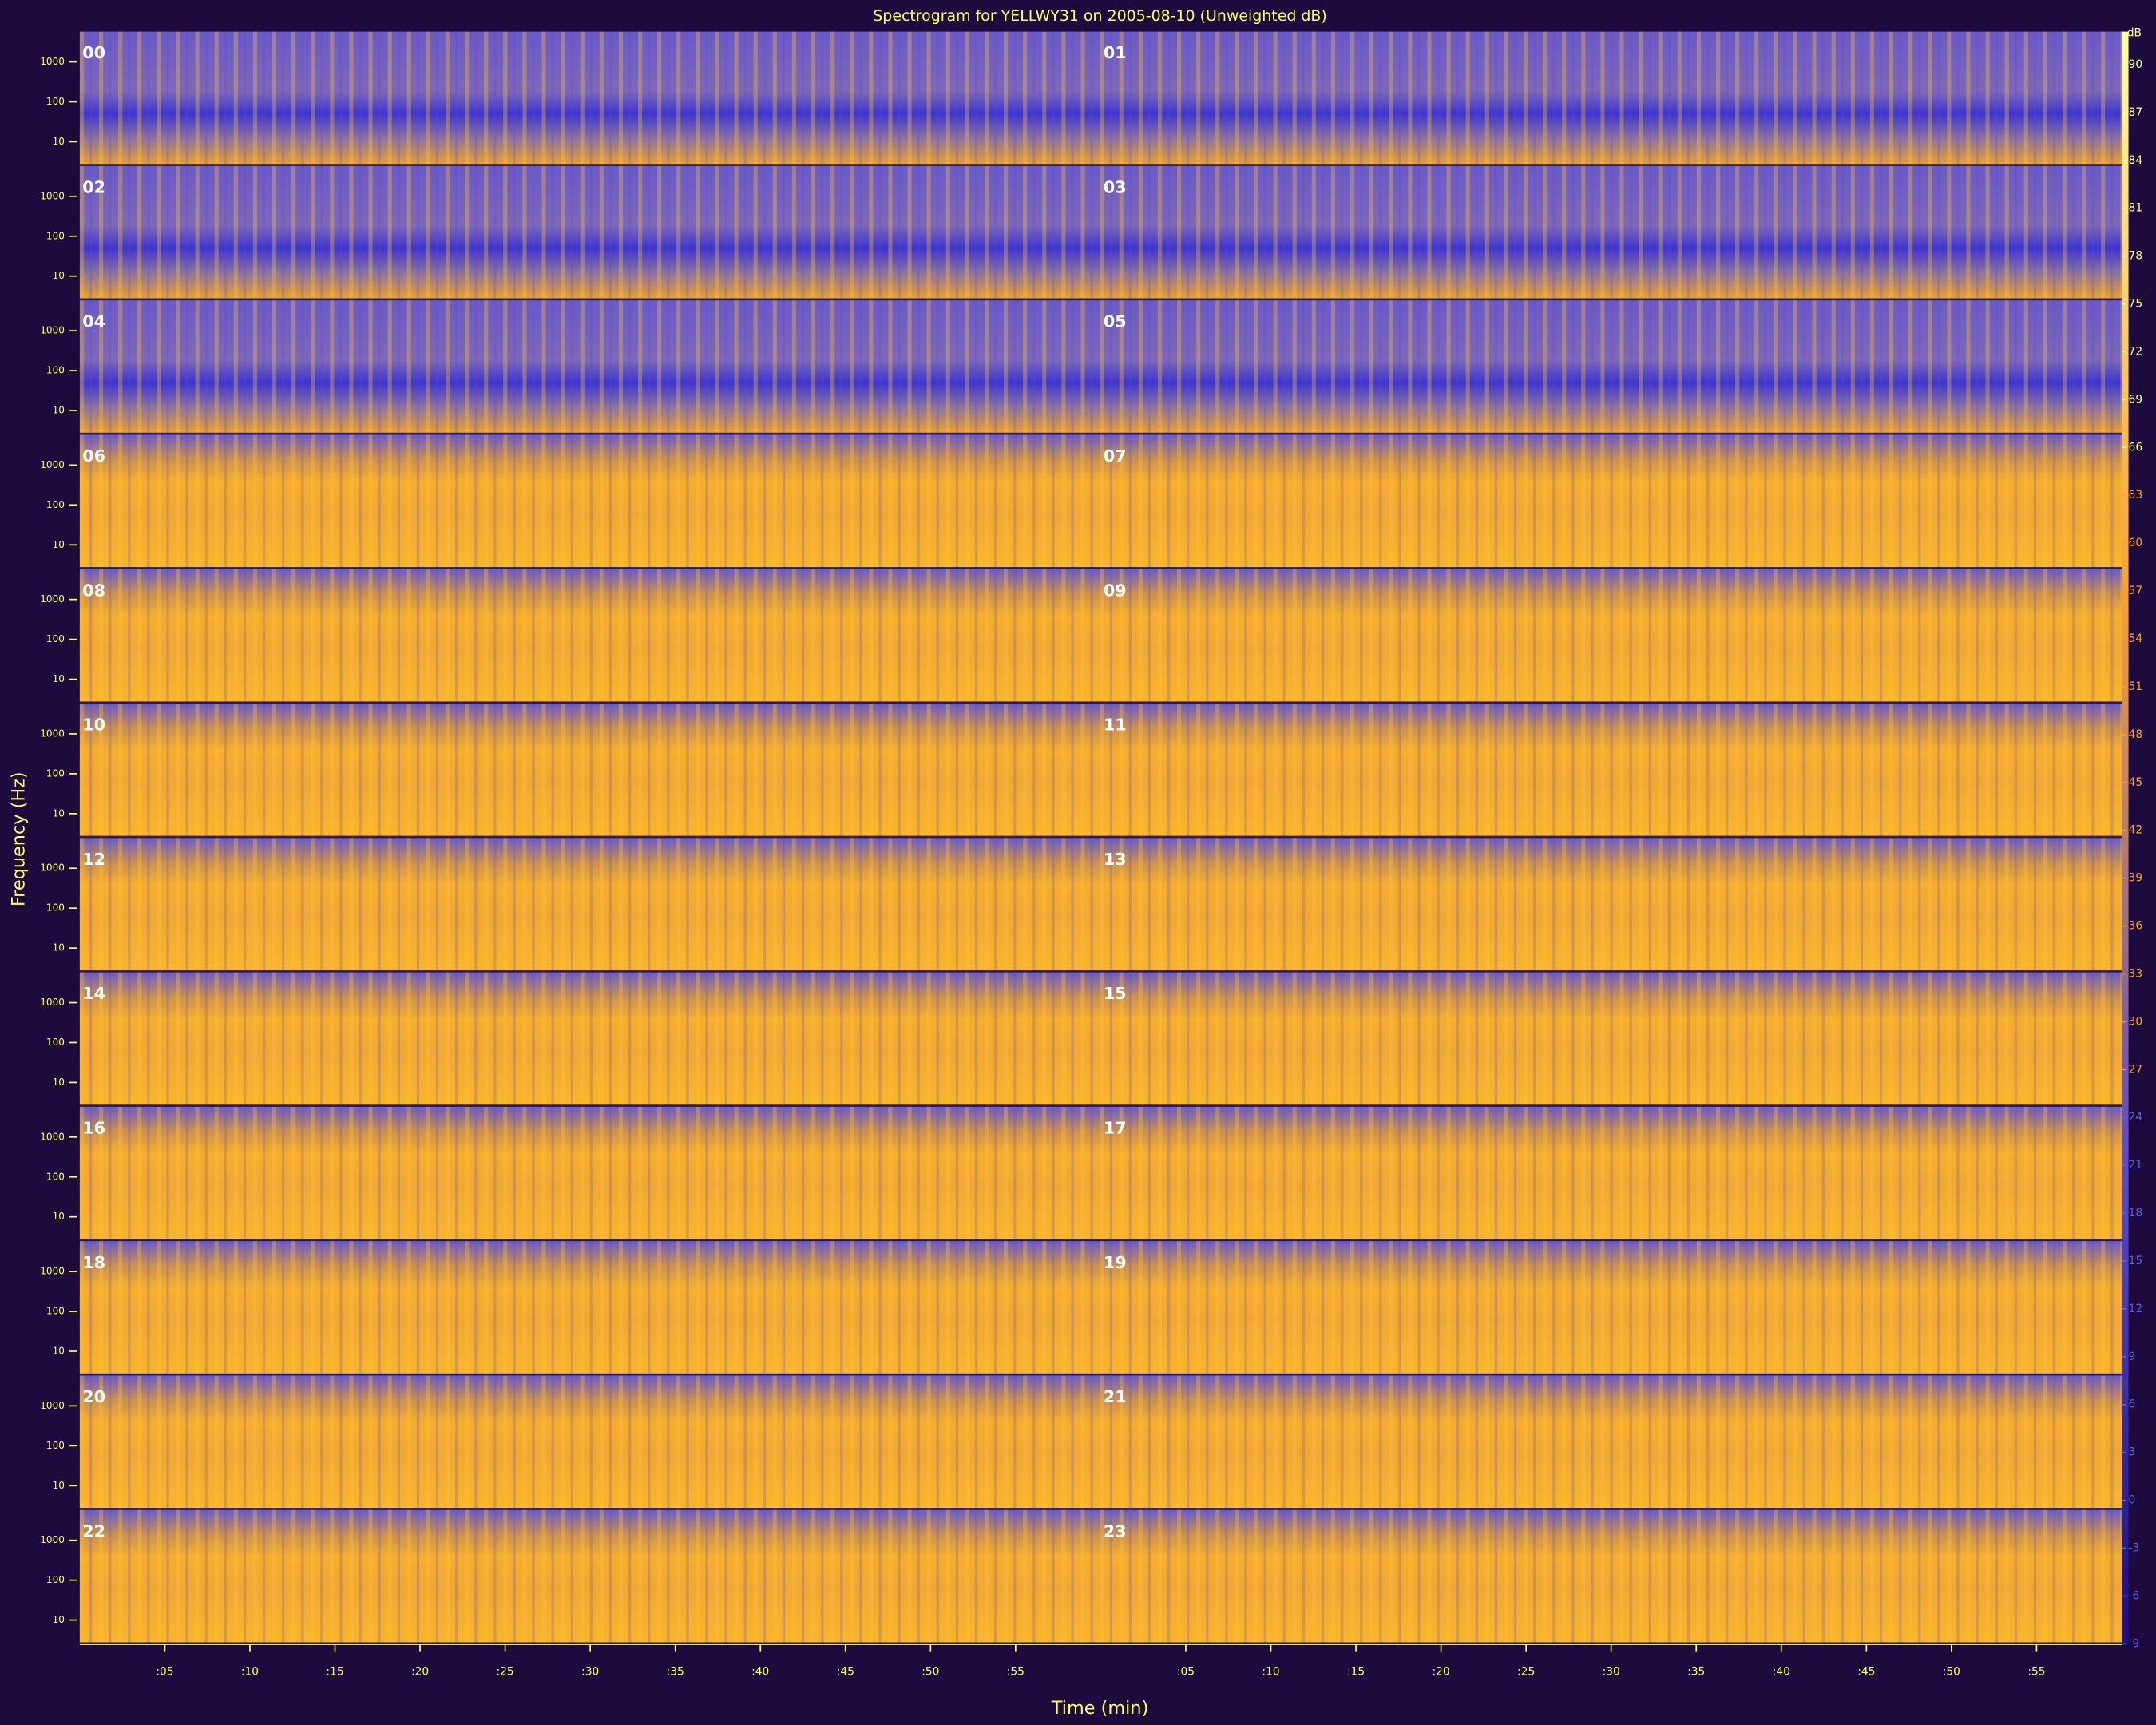 This screenshot has height=1725, width=2156. What do you see at coordinates (93, 53) in the screenshot?
I see `hour-label: 00` at bounding box center [93, 53].